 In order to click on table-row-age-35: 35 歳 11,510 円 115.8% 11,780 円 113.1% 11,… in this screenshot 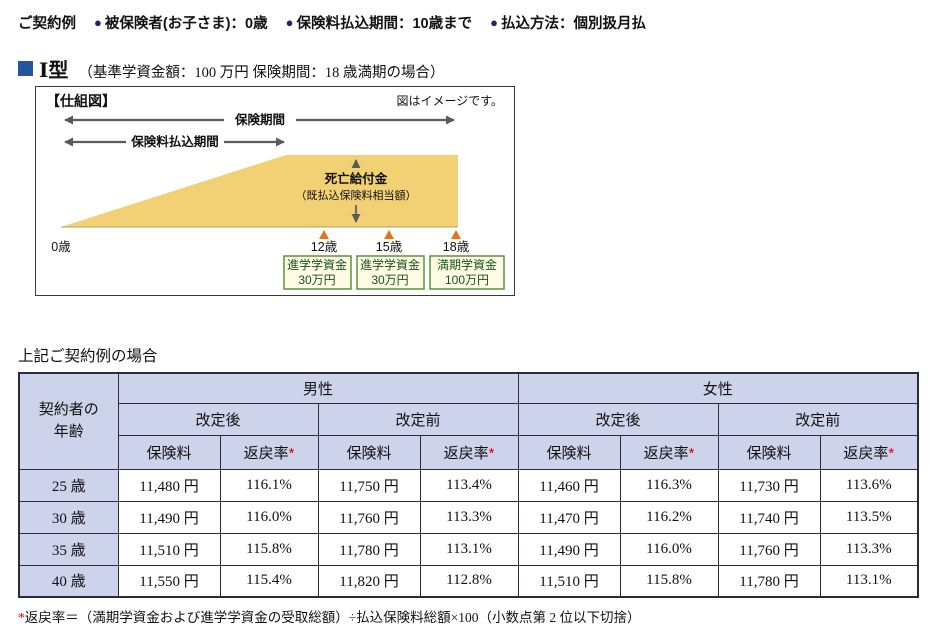, I will do `click(468, 549)`.